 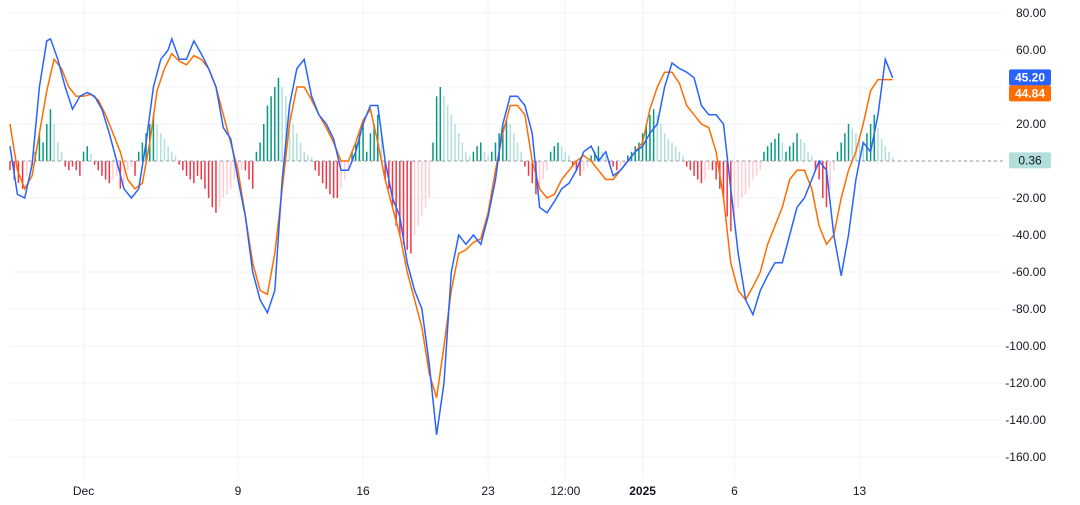 I want to click on x-axis: Dec 9 16 23 12:00 2025 6 13, so click(x=470, y=491).